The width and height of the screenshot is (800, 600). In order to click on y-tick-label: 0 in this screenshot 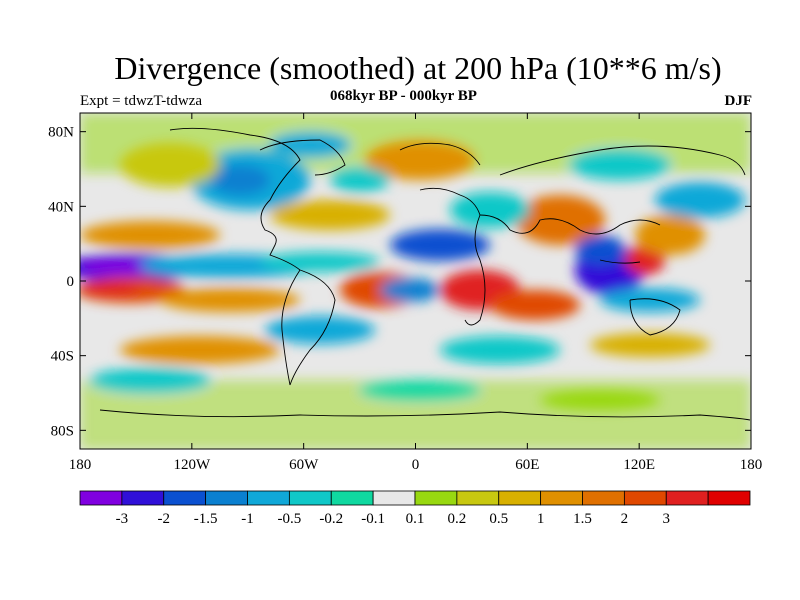, I will do `click(71, 282)`.